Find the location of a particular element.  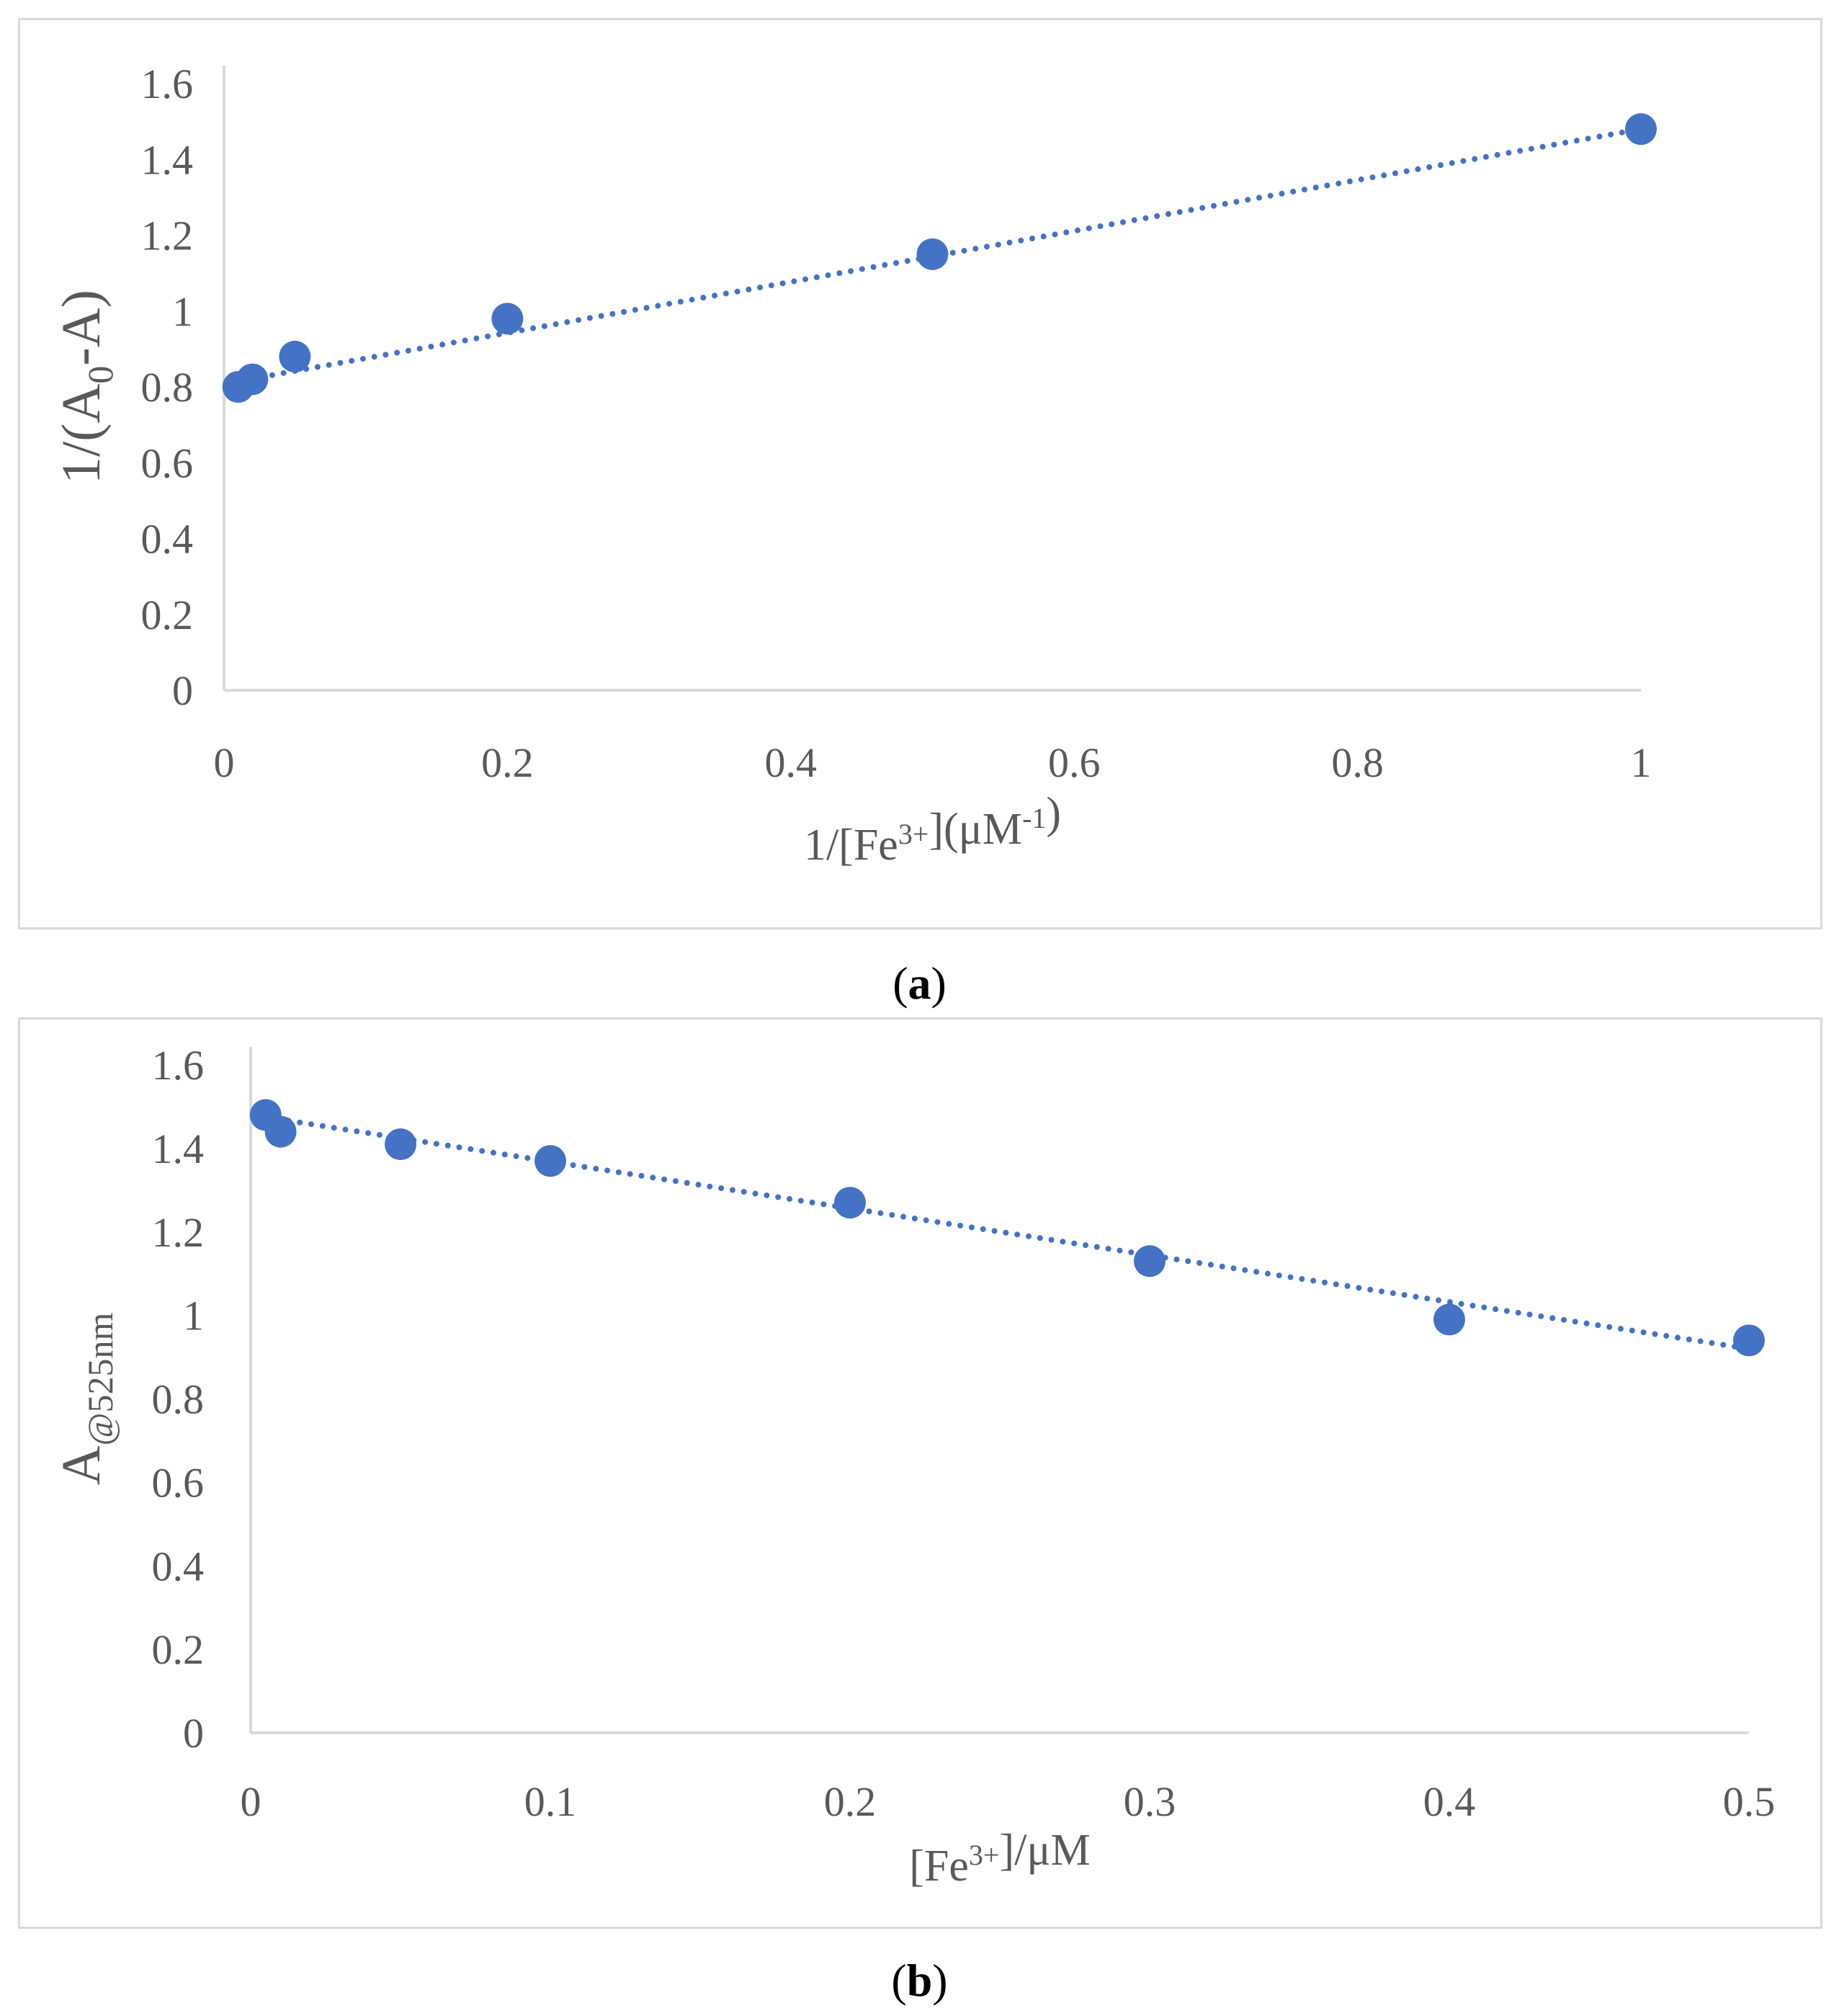

caption-a: (a) is located at coordinates (919, 983).